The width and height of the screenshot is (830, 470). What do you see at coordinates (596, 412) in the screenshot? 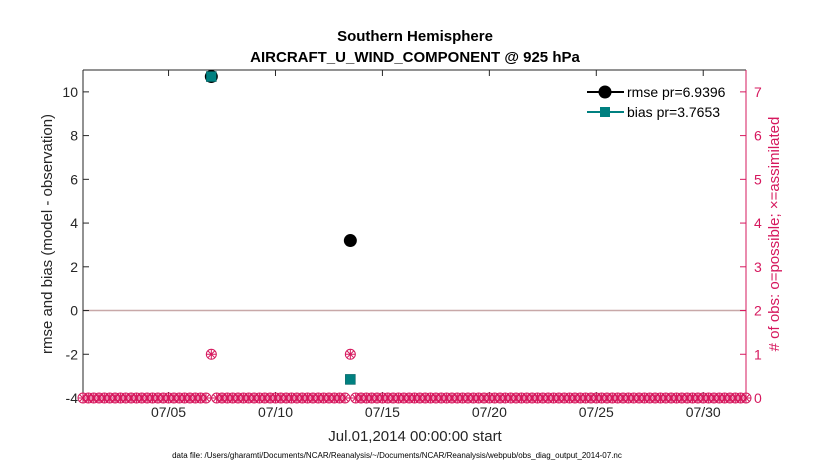
I see `x-tick-label: 07/25` at bounding box center [596, 412].